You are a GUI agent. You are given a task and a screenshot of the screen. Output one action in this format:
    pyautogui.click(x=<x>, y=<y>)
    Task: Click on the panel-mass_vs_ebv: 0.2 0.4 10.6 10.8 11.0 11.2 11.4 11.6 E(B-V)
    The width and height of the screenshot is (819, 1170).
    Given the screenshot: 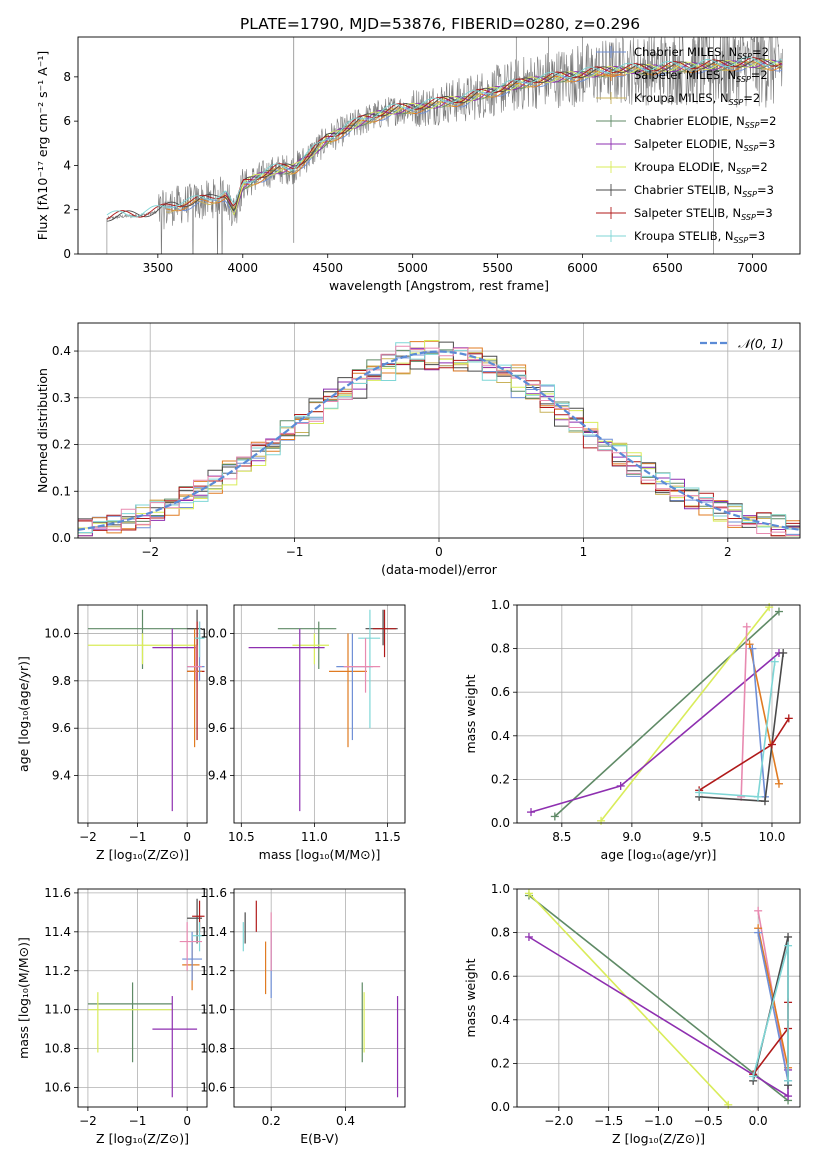 What is the action you would take?
    pyautogui.click(x=303, y=1016)
    